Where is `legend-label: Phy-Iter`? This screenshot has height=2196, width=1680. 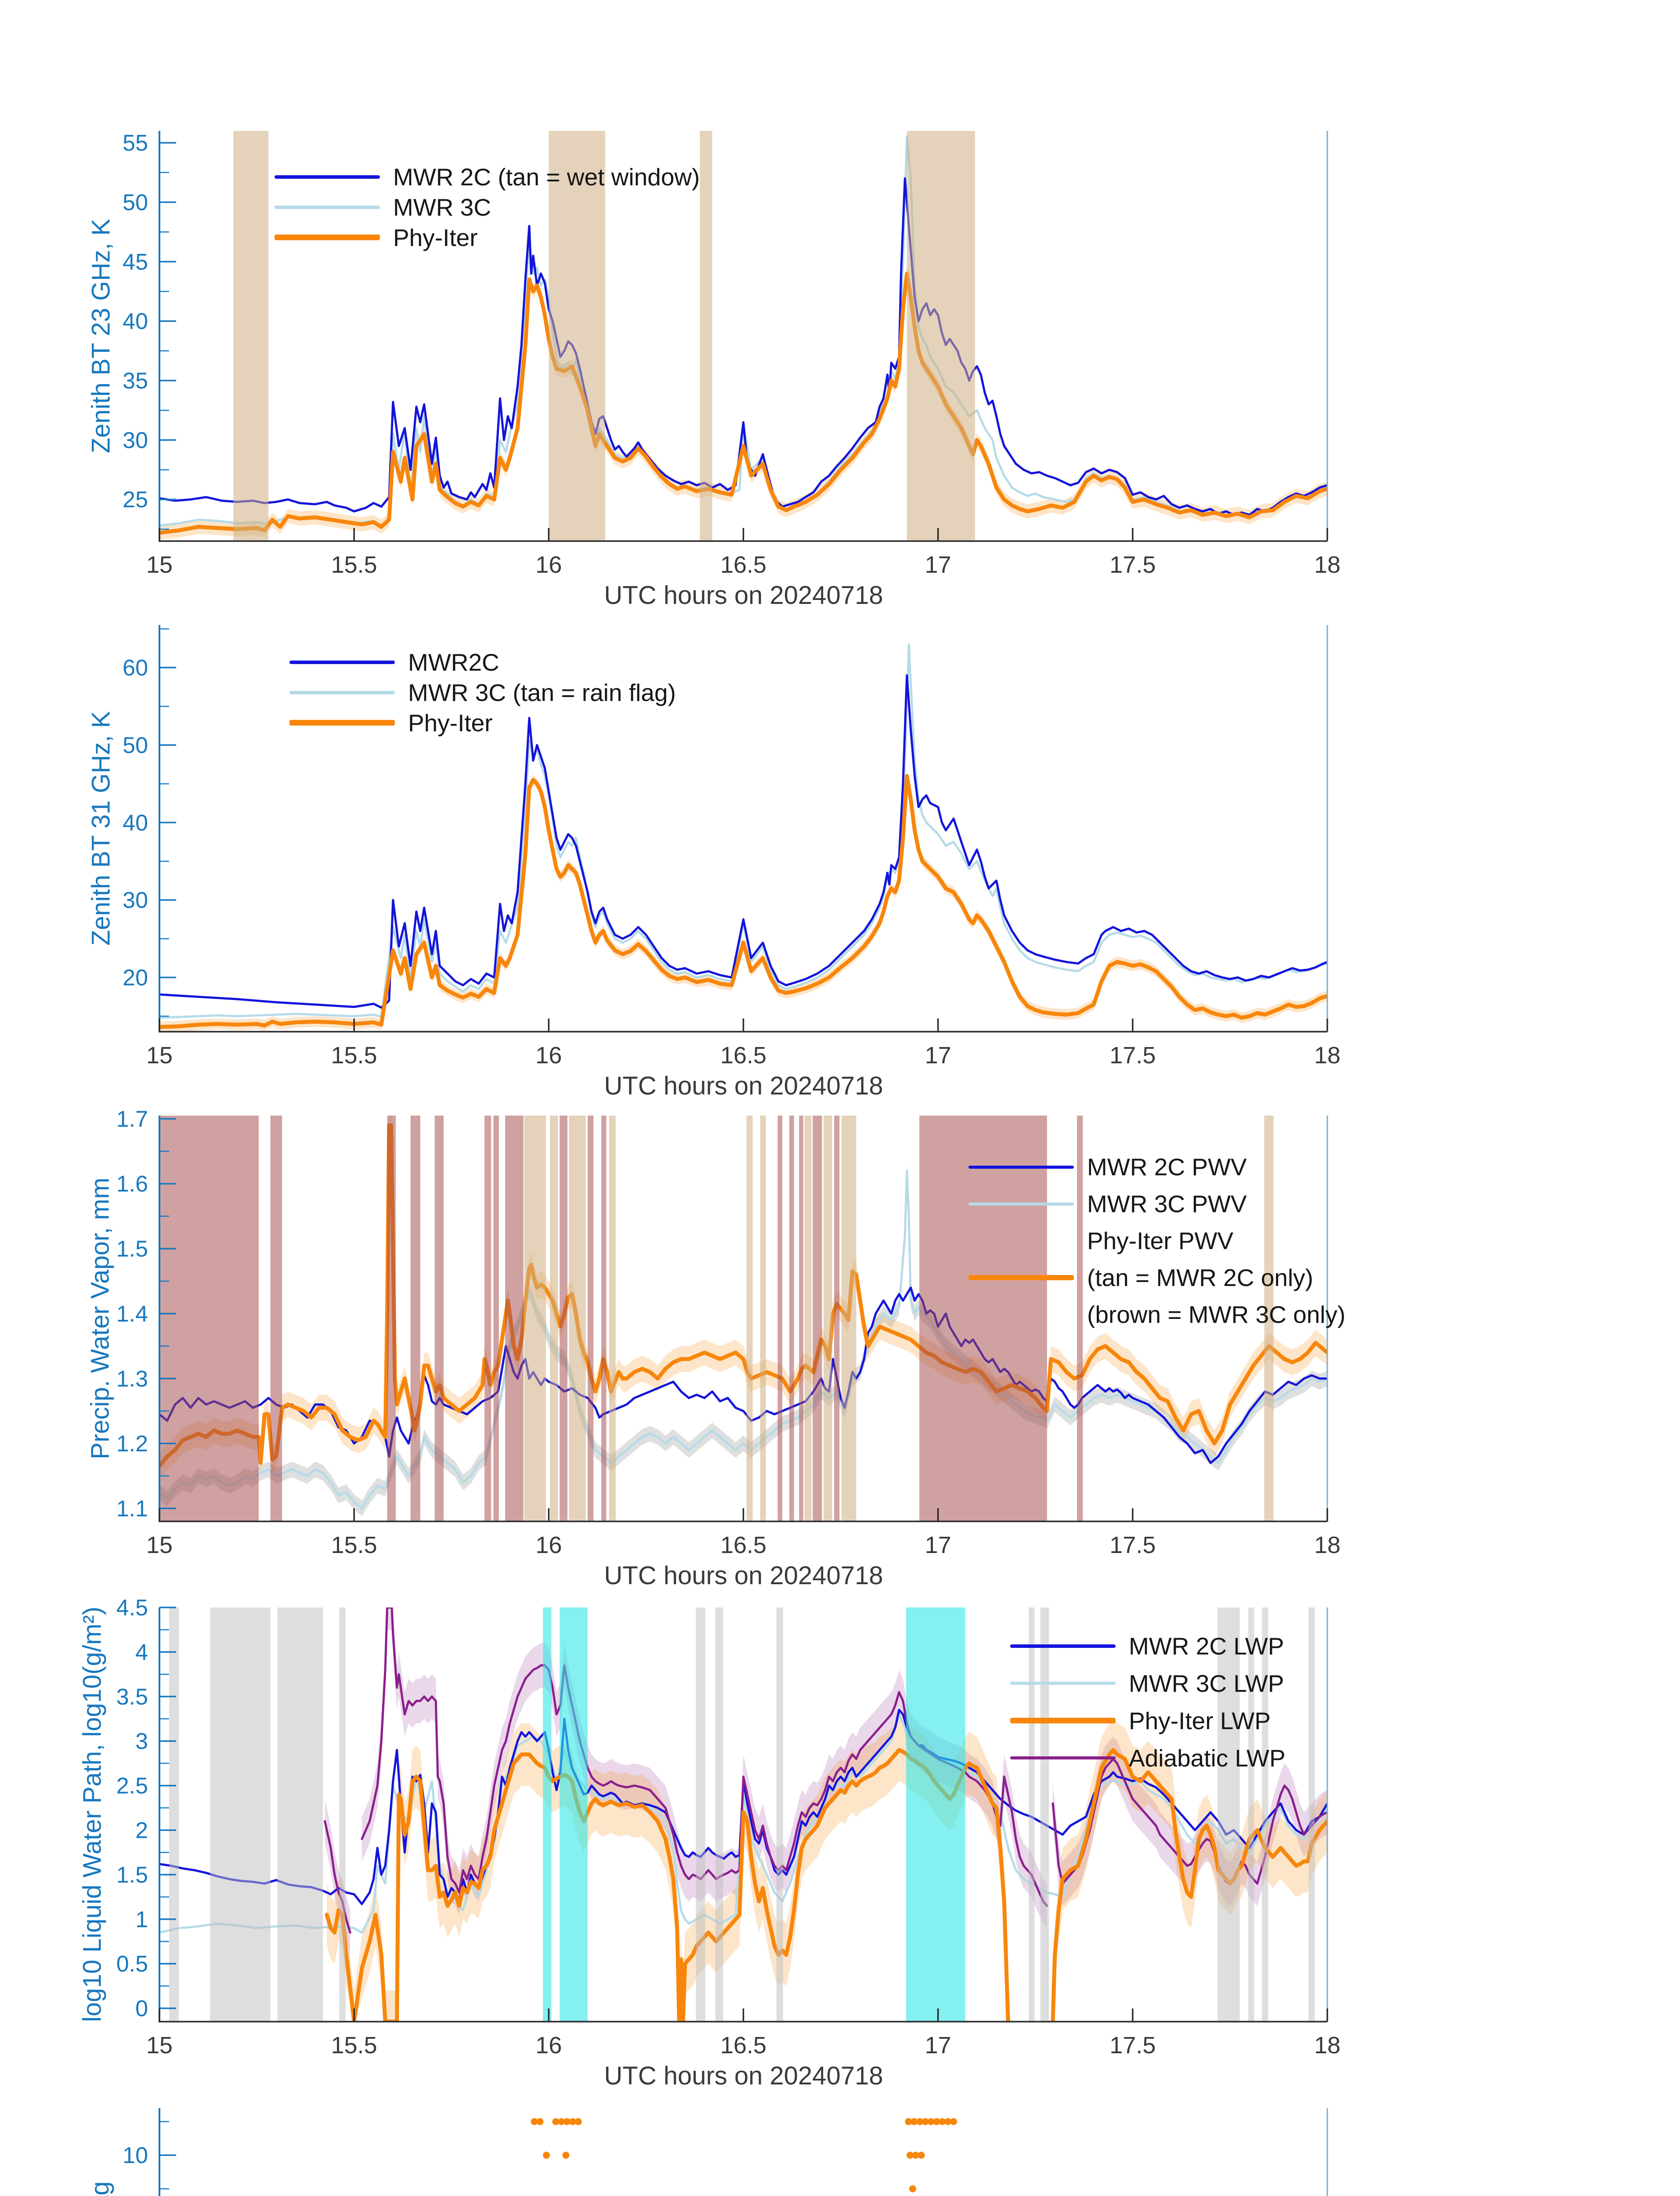
legend-label: Phy-Iter is located at coordinates (451, 723).